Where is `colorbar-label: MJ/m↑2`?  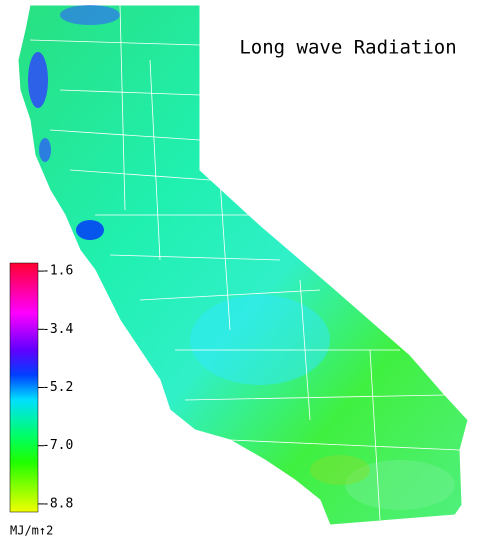
colorbar-label: MJ/m↑2 is located at coordinates (31, 531).